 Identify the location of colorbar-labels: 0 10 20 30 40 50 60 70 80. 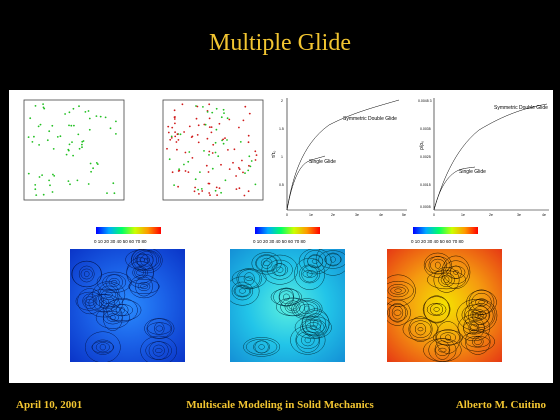
(120, 241).